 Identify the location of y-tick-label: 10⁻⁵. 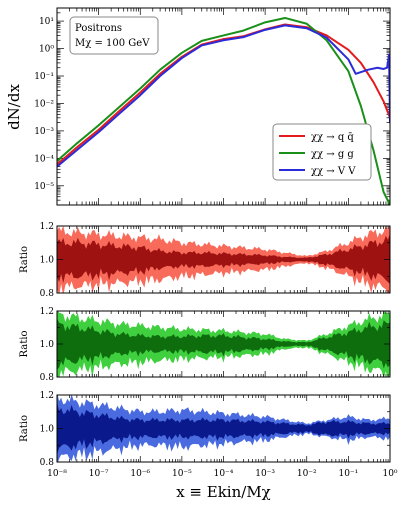
(44, 187).